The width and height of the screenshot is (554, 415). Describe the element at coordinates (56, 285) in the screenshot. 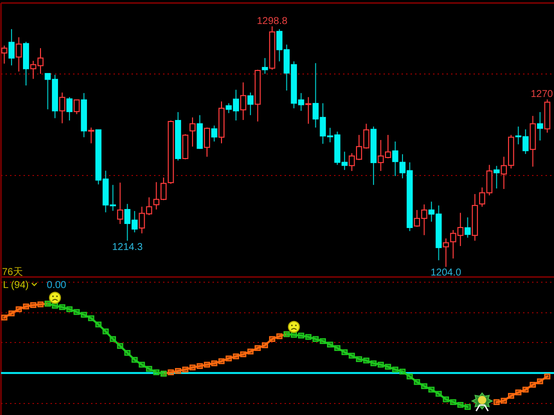

I see `text: 0.00` at that location.